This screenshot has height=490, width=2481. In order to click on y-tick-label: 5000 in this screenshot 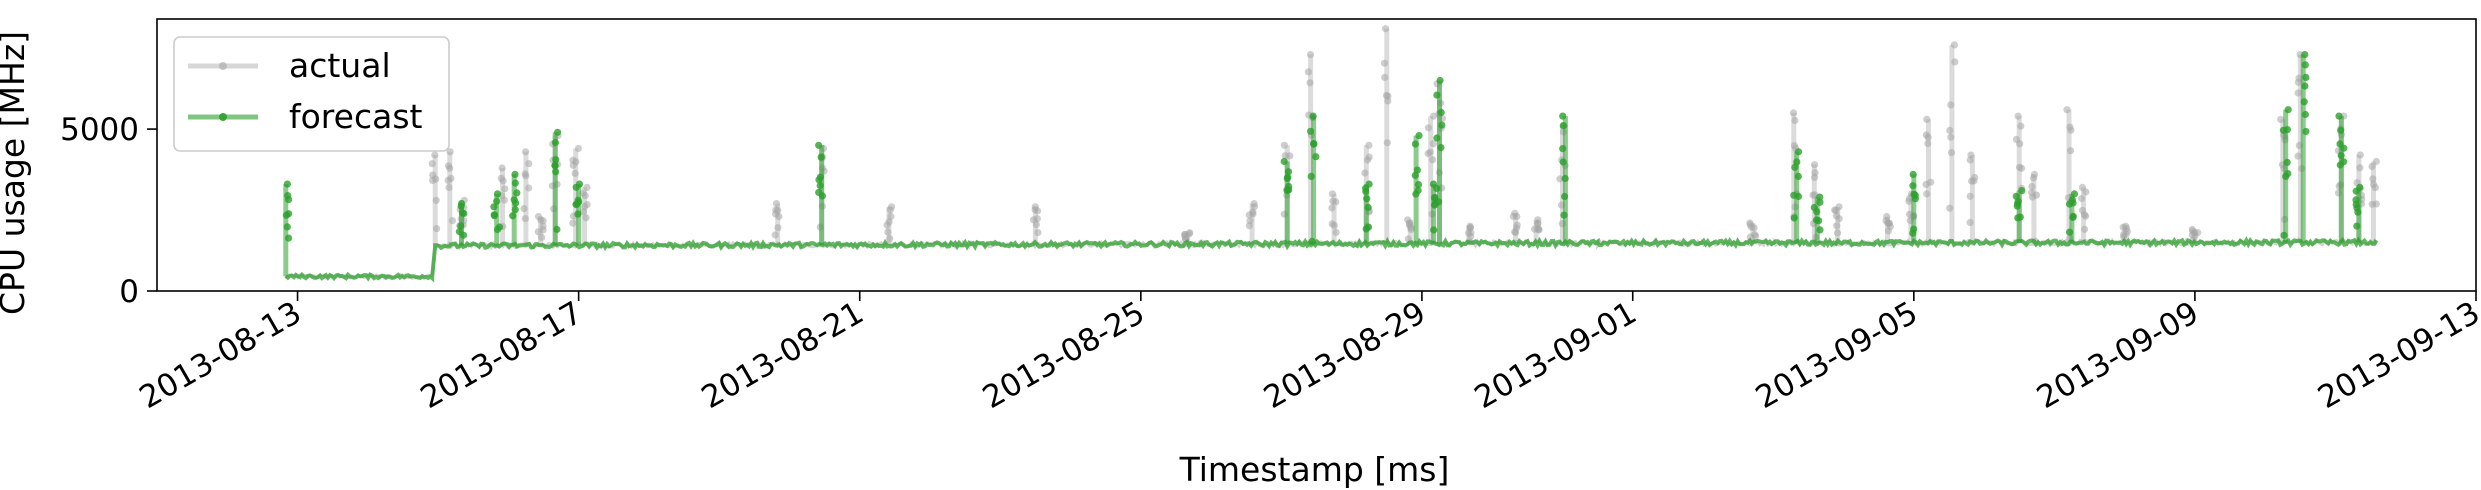, I will do `click(99, 130)`.